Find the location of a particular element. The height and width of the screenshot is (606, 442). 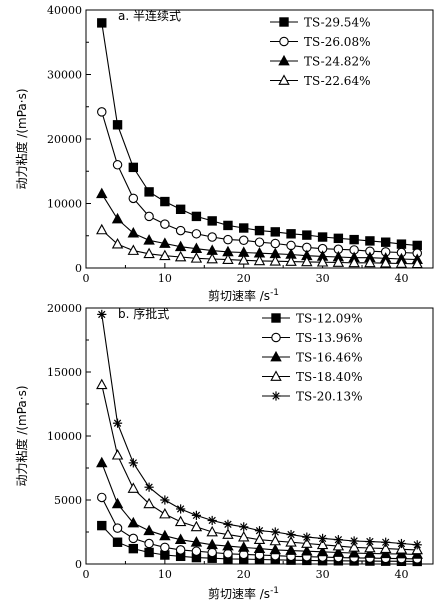

y-tick-label: 15000 is located at coordinates (64, 372).